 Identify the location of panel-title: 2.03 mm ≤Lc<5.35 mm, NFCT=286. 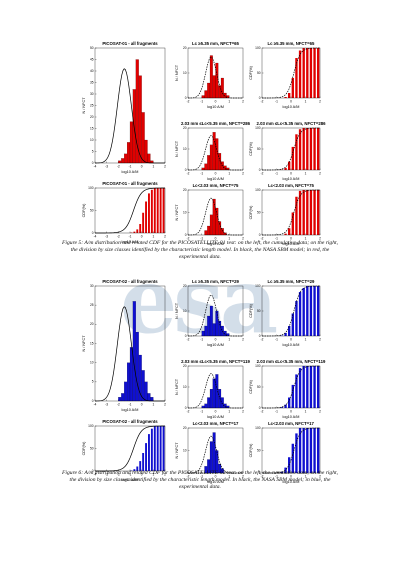
(216, 123).